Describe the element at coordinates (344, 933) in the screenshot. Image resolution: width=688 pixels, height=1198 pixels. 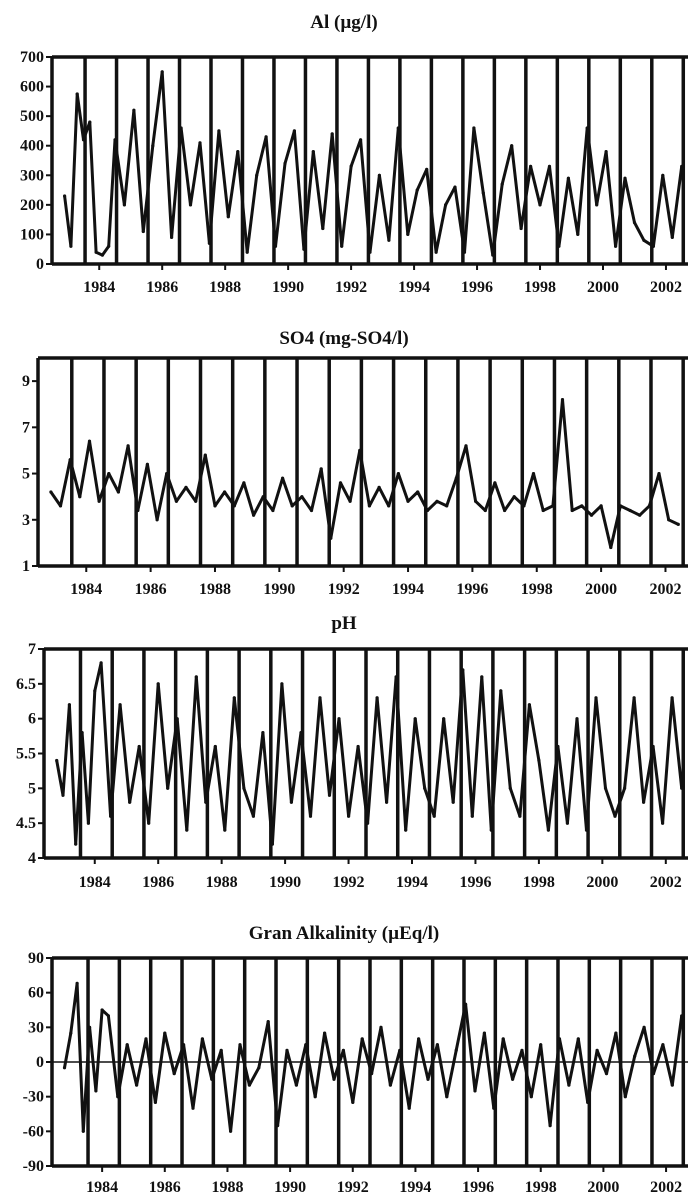
I see `chart-title: Gran Alkalinity (µEq/l)` at that location.